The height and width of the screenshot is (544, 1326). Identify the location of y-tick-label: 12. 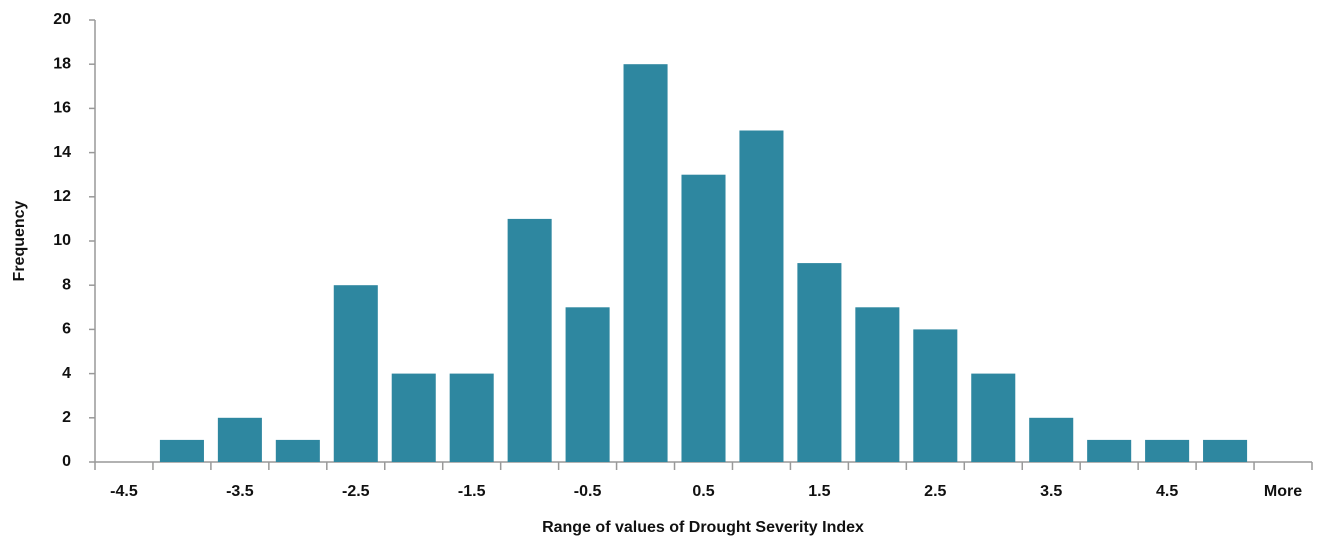
(62, 196).